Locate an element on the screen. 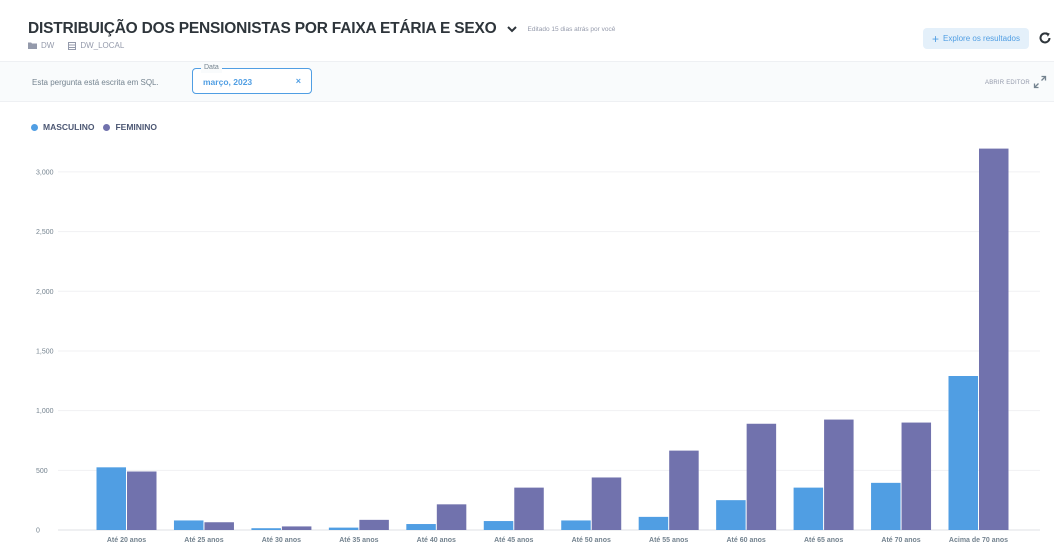  x-tick-label: Até 25 anos is located at coordinates (203, 540).